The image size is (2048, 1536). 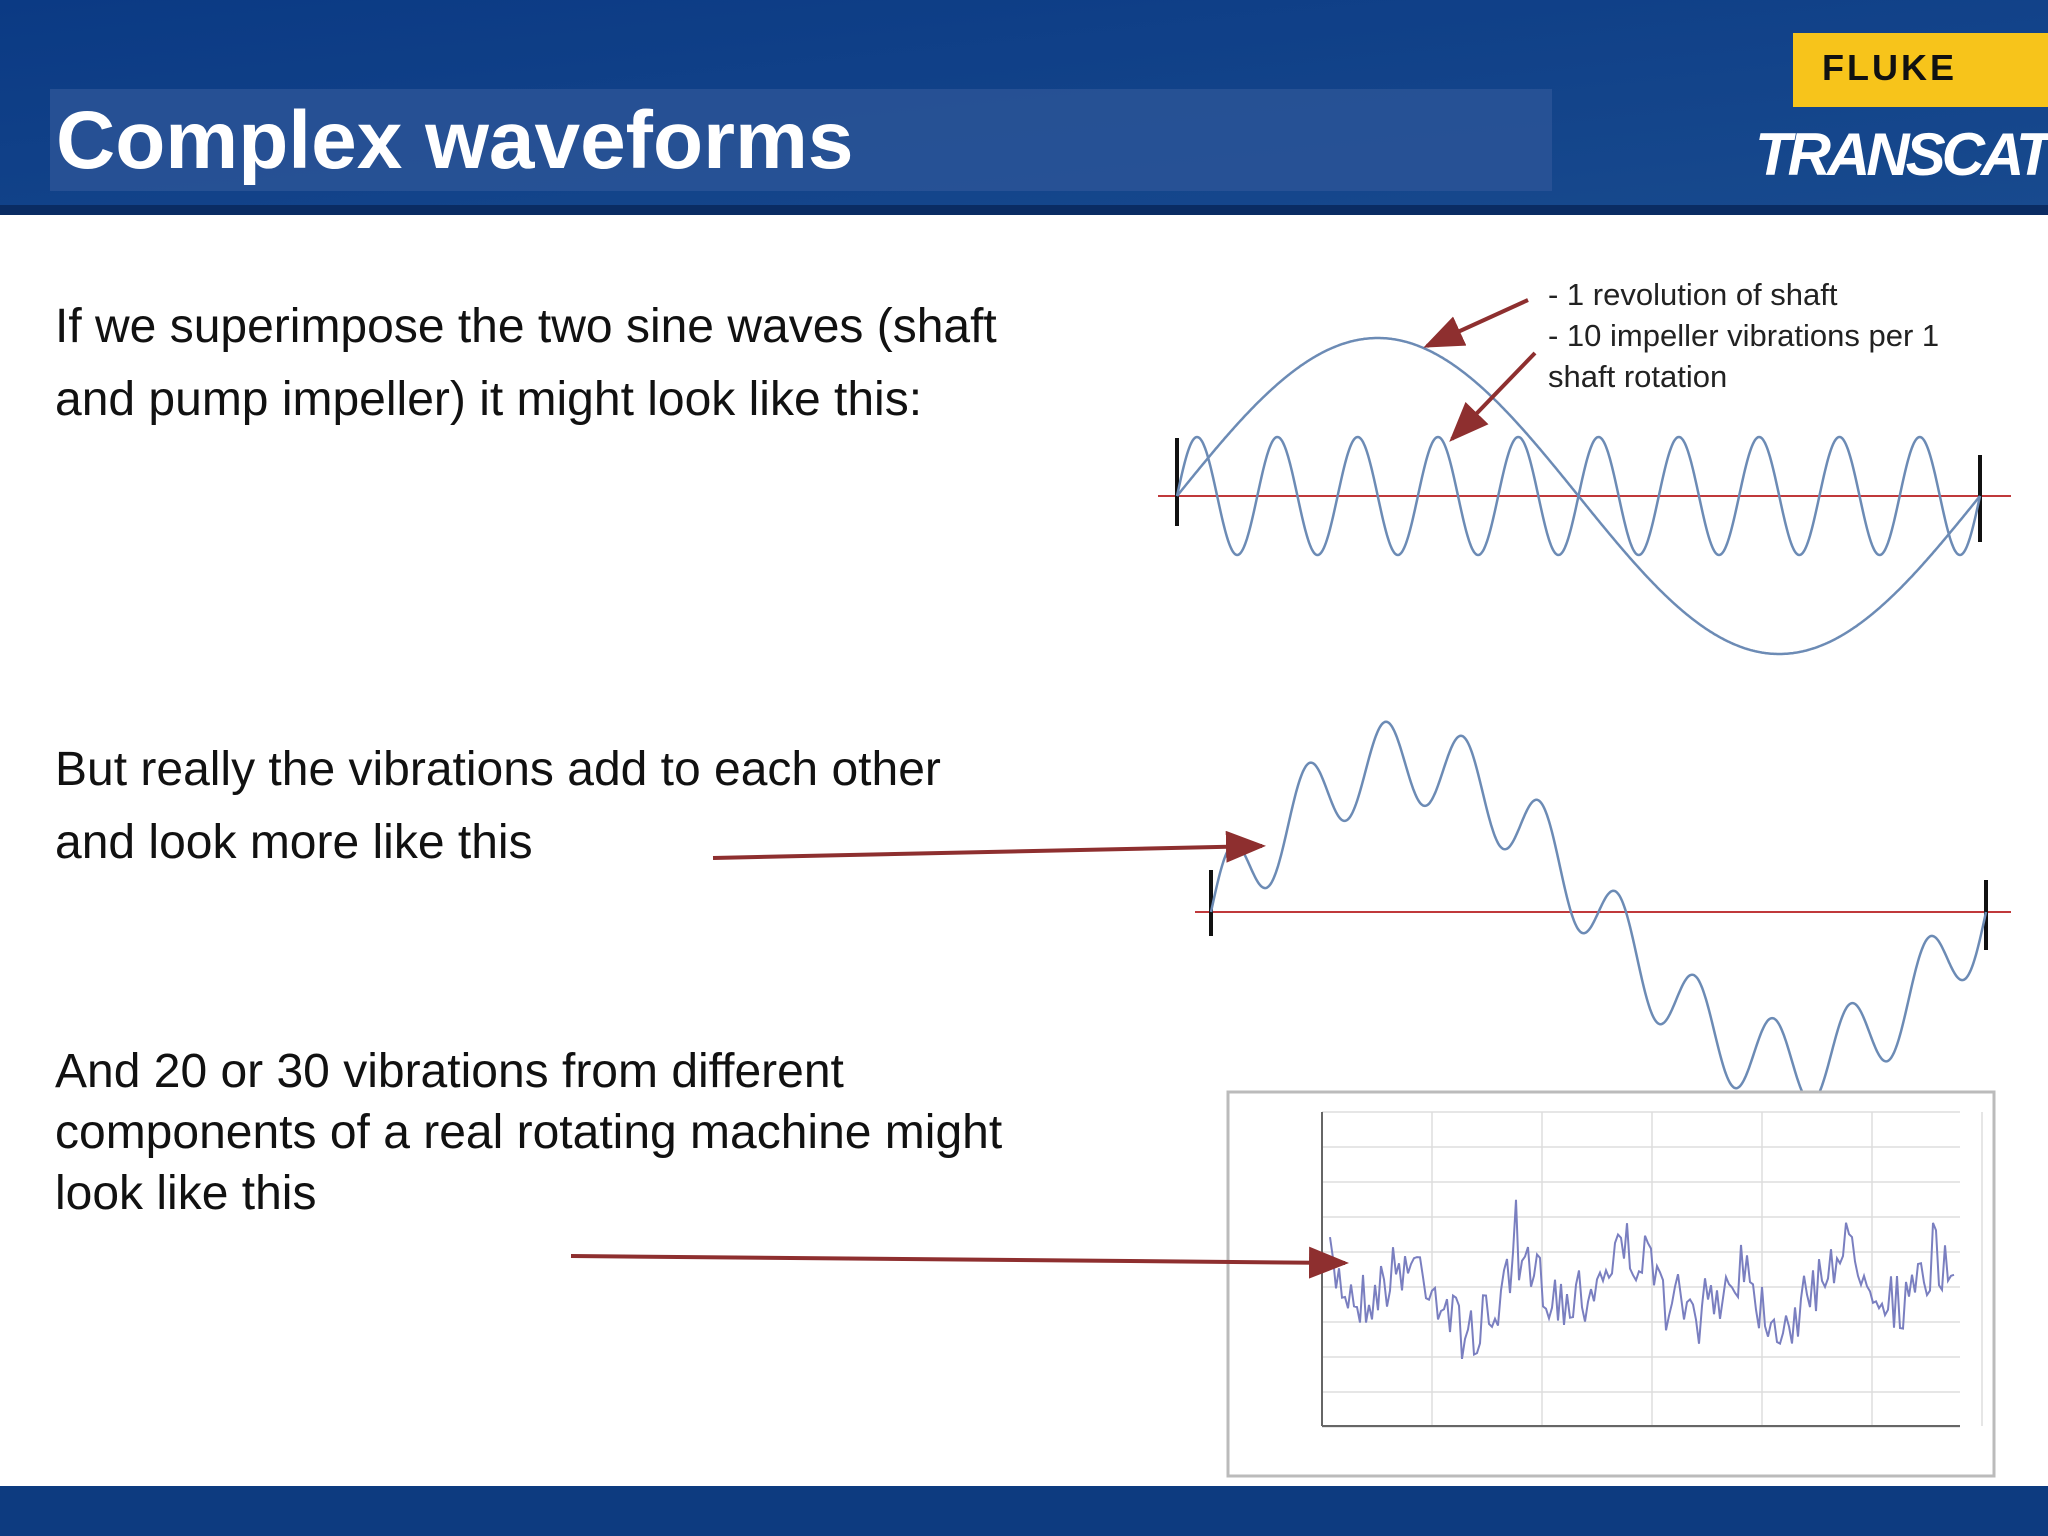 I want to click on title: Complex waveforms, so click(x=455, y=140).